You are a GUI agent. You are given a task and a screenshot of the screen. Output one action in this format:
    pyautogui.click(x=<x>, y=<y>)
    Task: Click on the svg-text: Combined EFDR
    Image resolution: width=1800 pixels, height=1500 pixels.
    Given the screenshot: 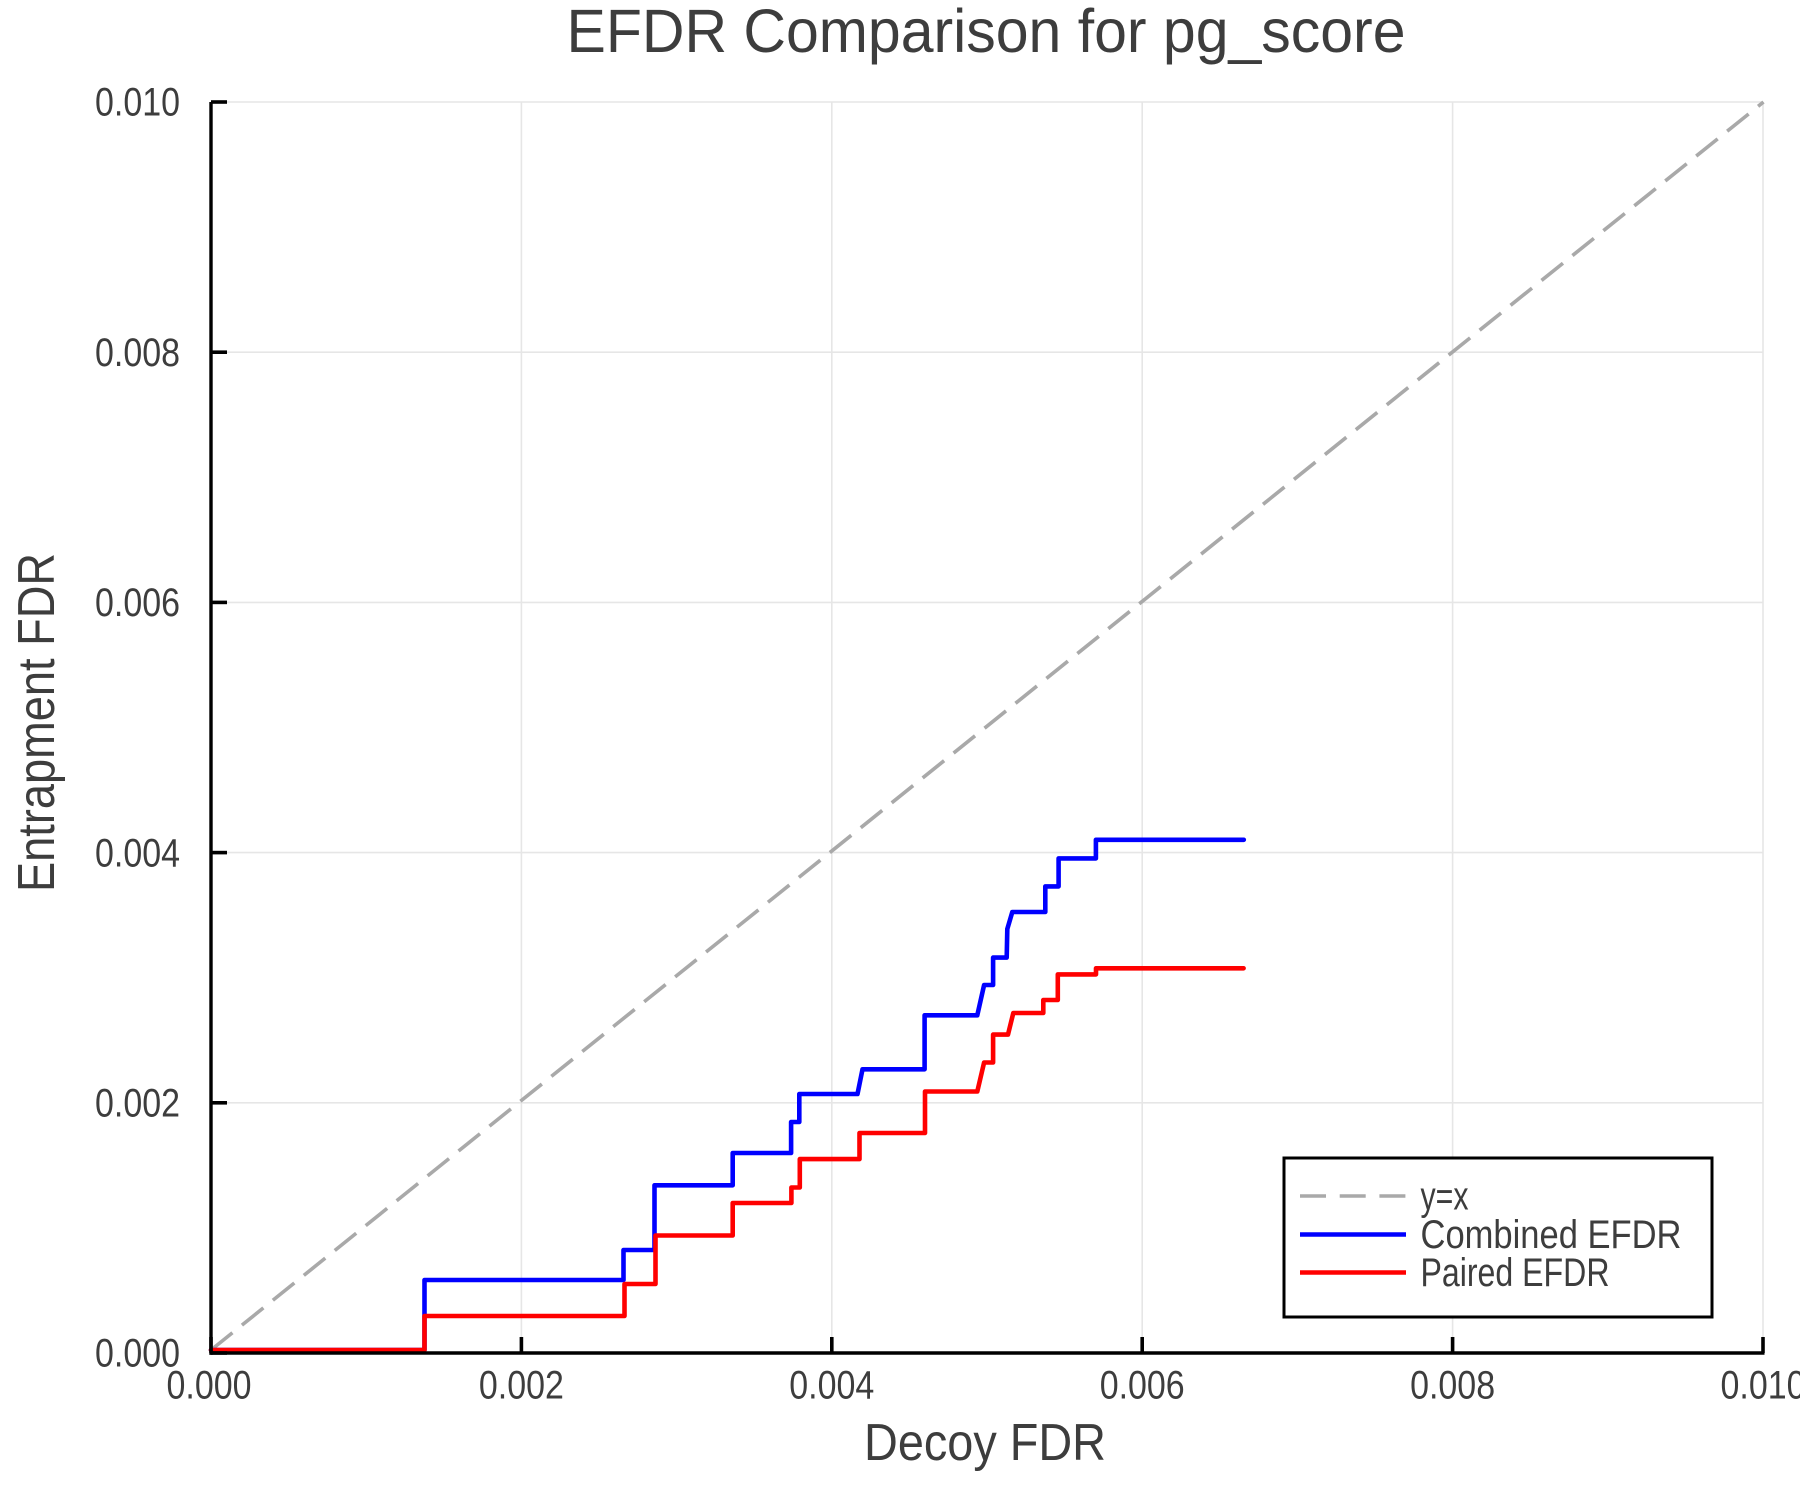 What is the action you would take?
    pyautogui.click(x=1551, y=1235)
    